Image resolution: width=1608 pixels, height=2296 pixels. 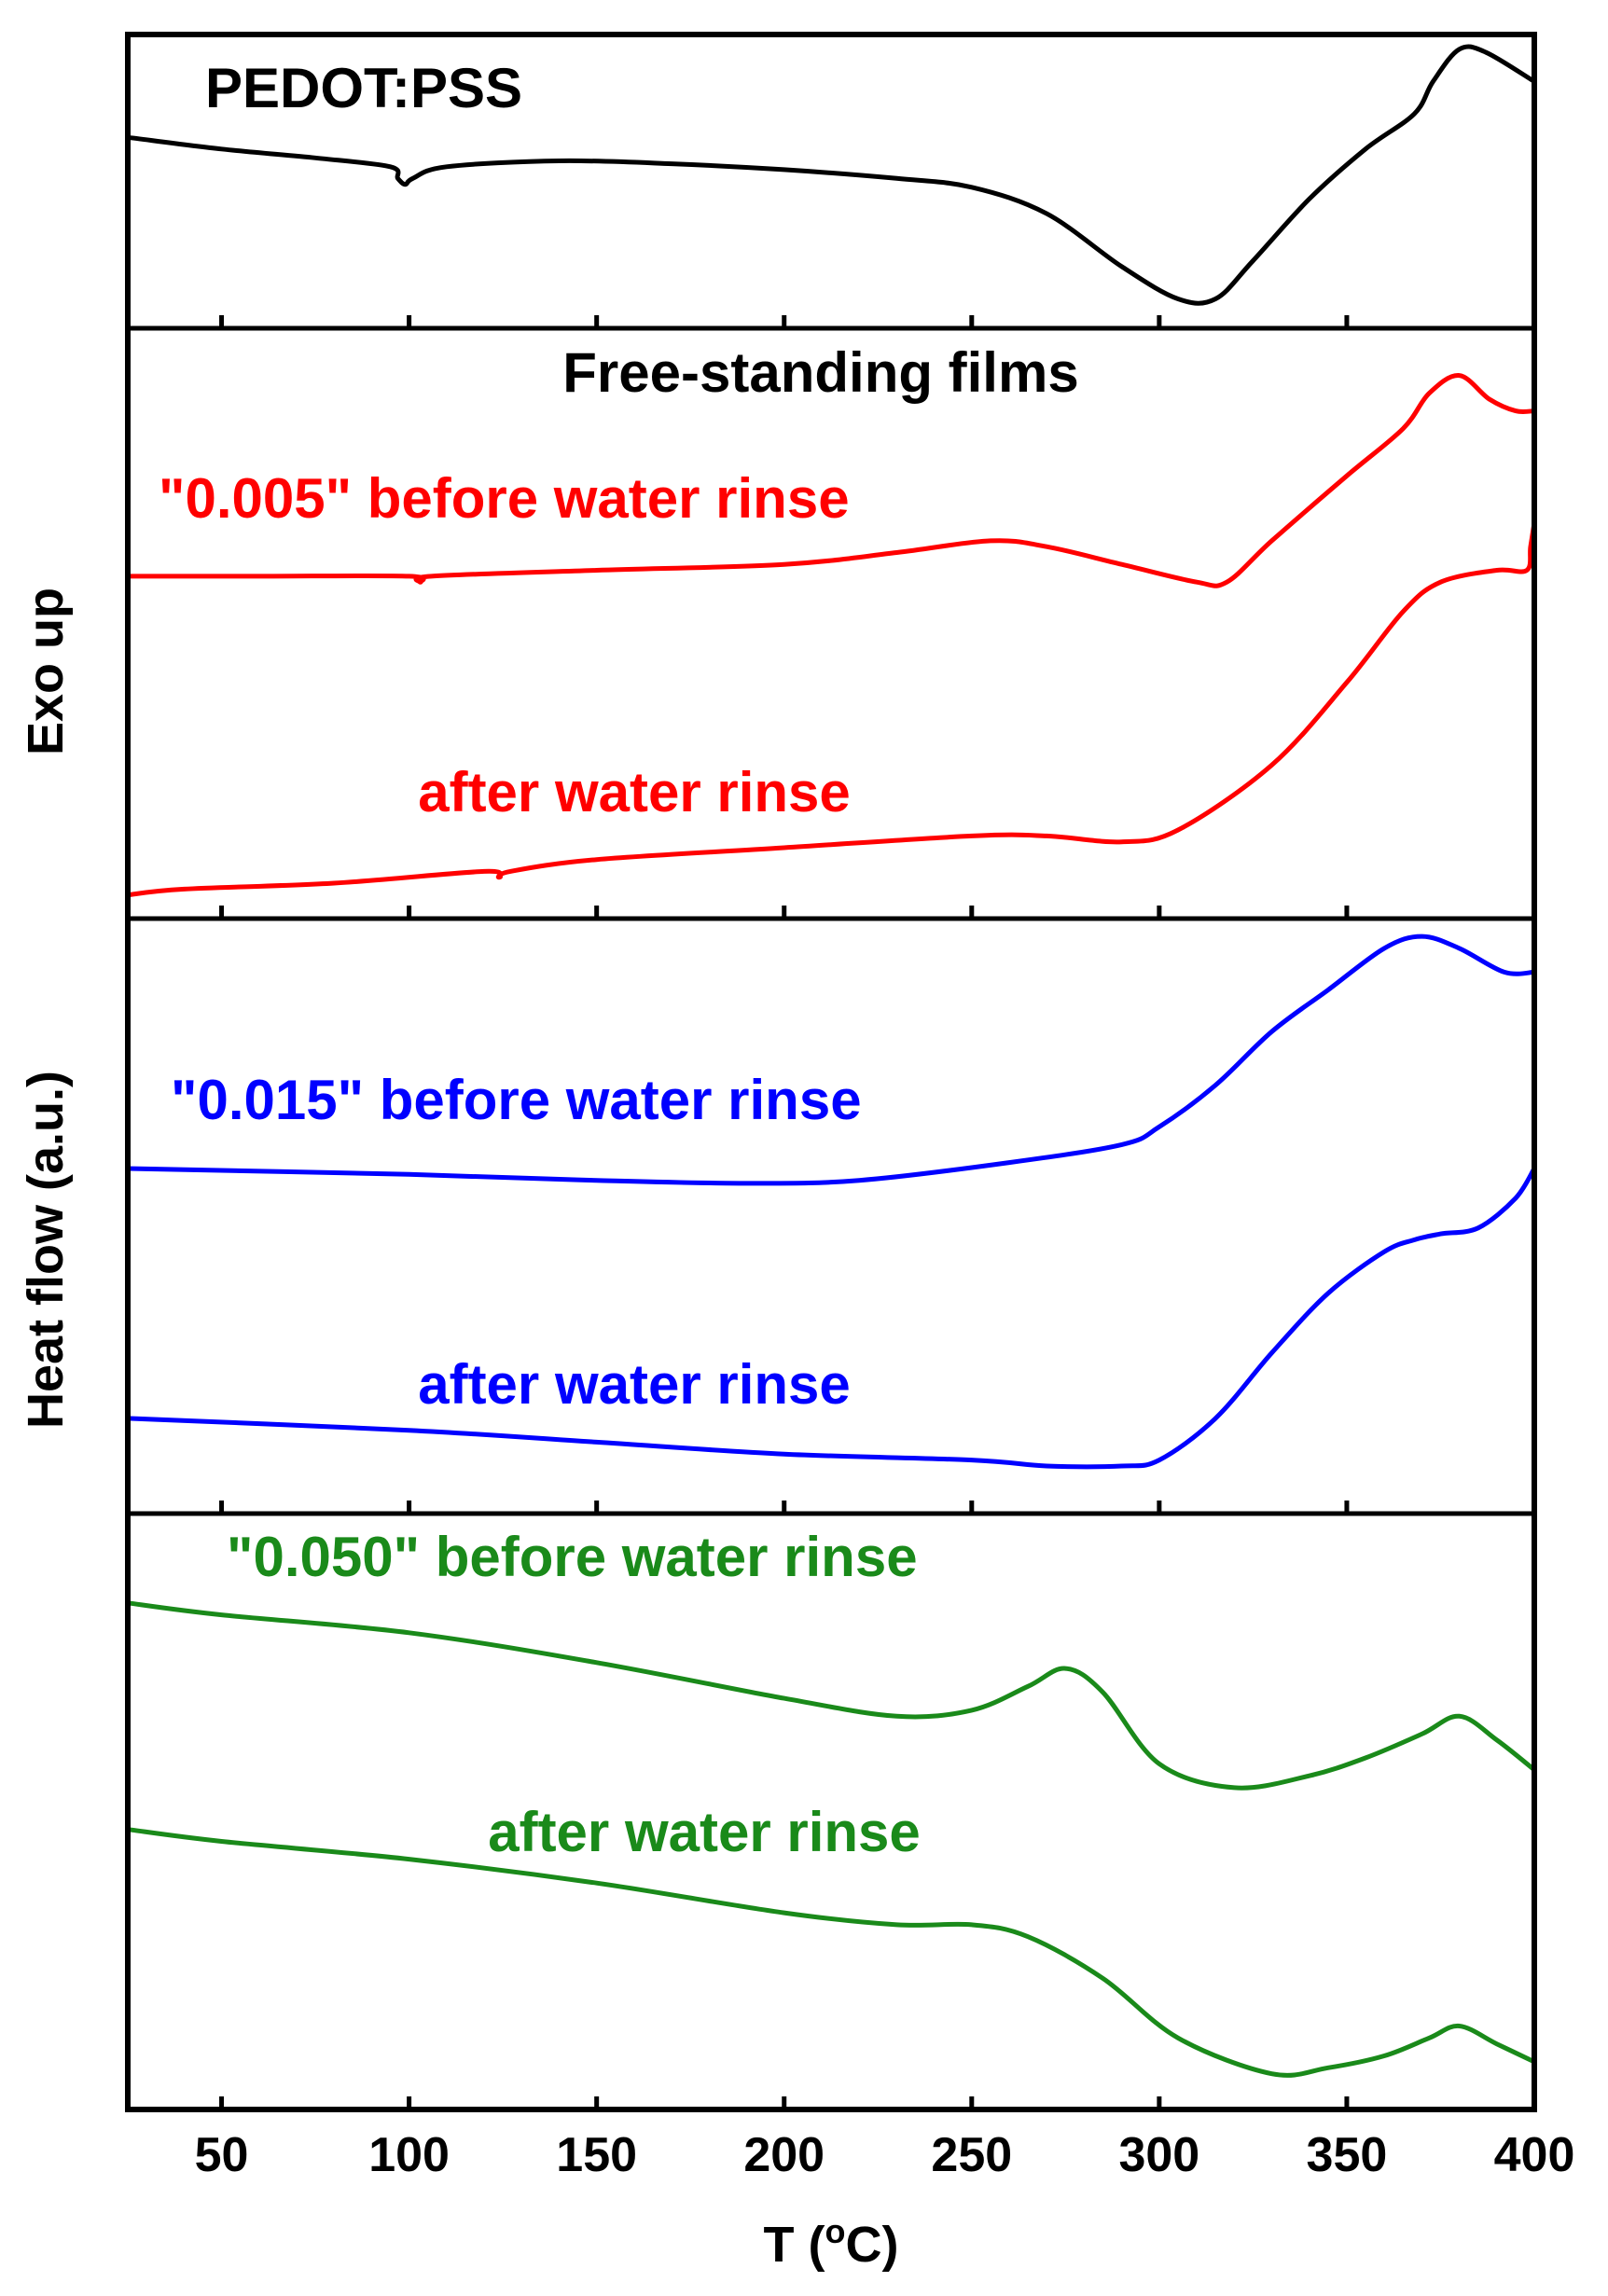 I want to click on series-line-0-005-after-water-rinse, so click(x=831, y=709).